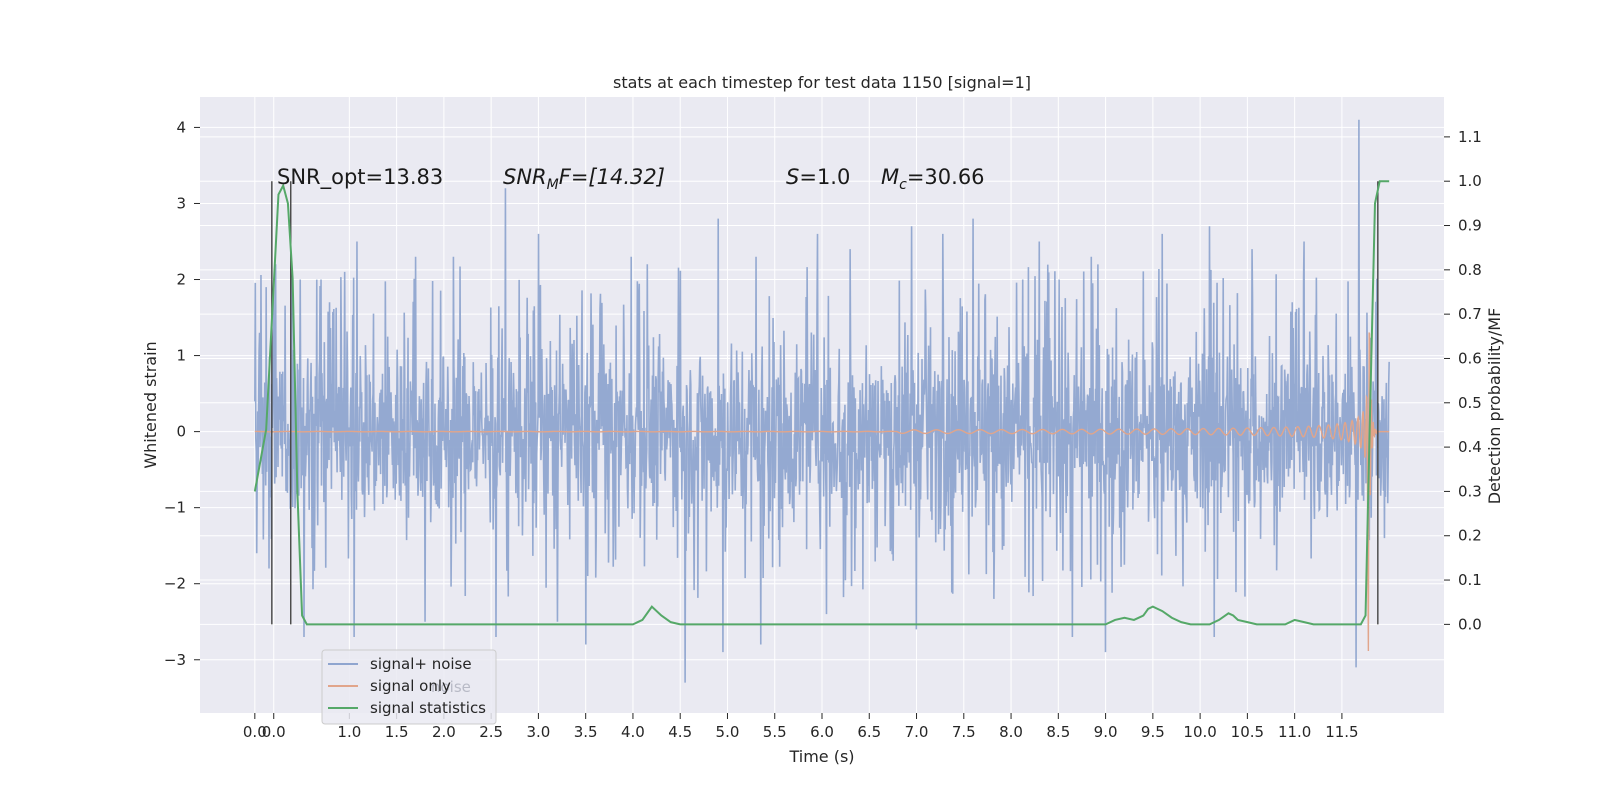 The image size is (1600, 800). I want to click on x-axis-label: Time (s), so click(821, 756).